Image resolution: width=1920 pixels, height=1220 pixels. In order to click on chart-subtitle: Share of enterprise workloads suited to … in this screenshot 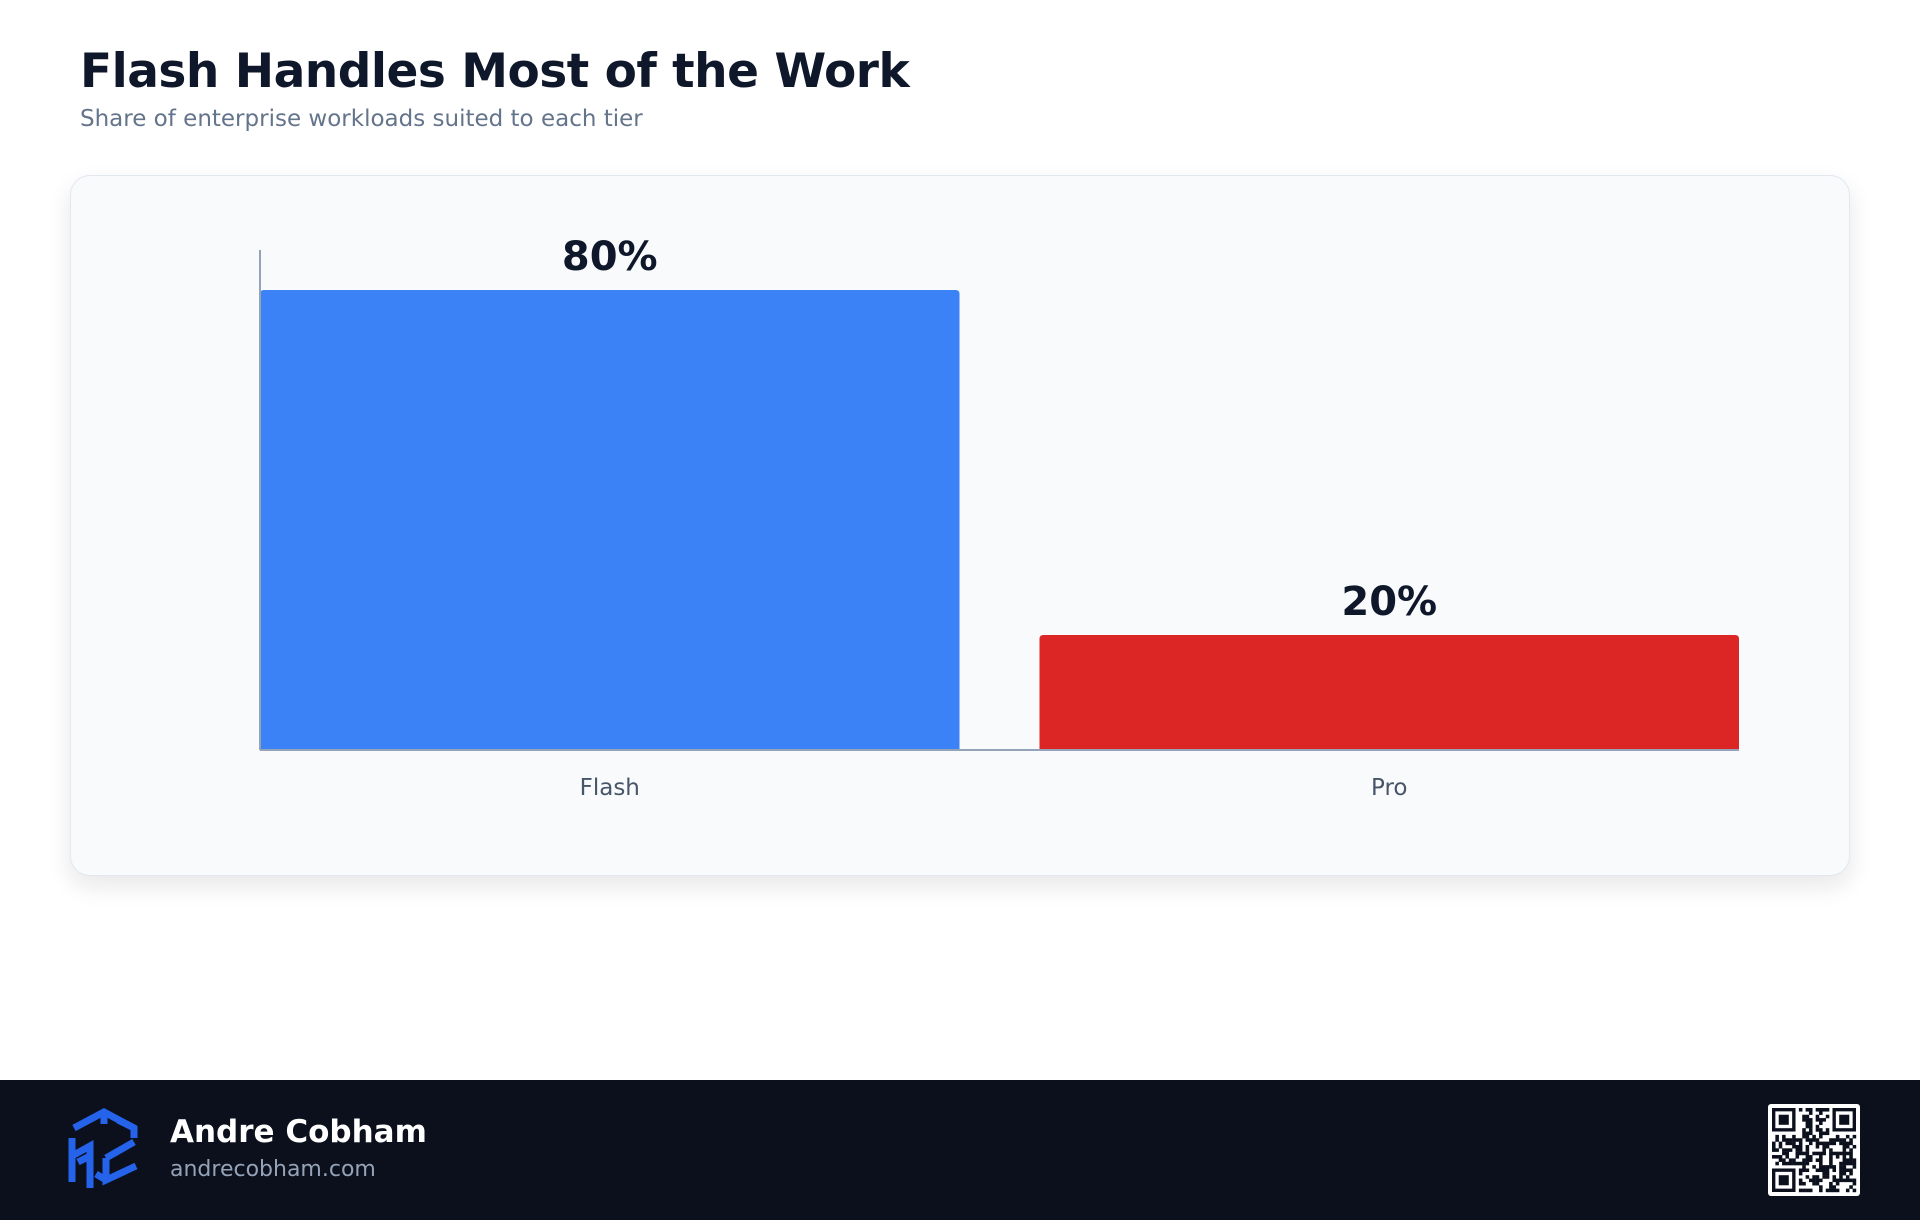, I will do `click(361, 119)`.